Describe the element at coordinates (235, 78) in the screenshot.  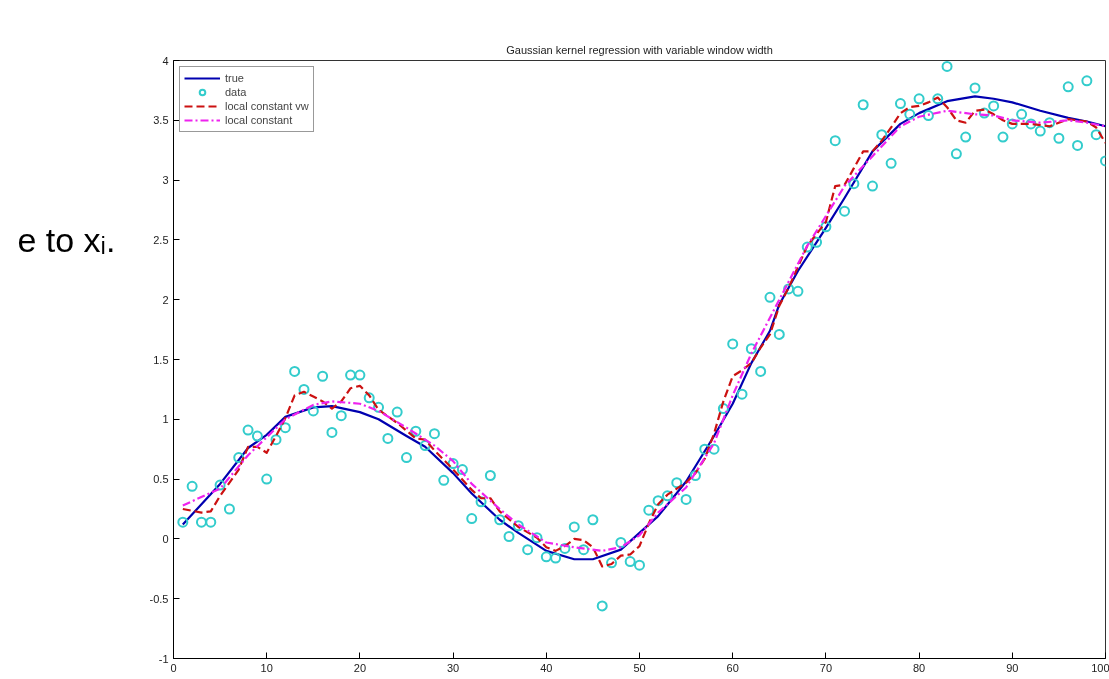
I see `legend-label: true` at that location.